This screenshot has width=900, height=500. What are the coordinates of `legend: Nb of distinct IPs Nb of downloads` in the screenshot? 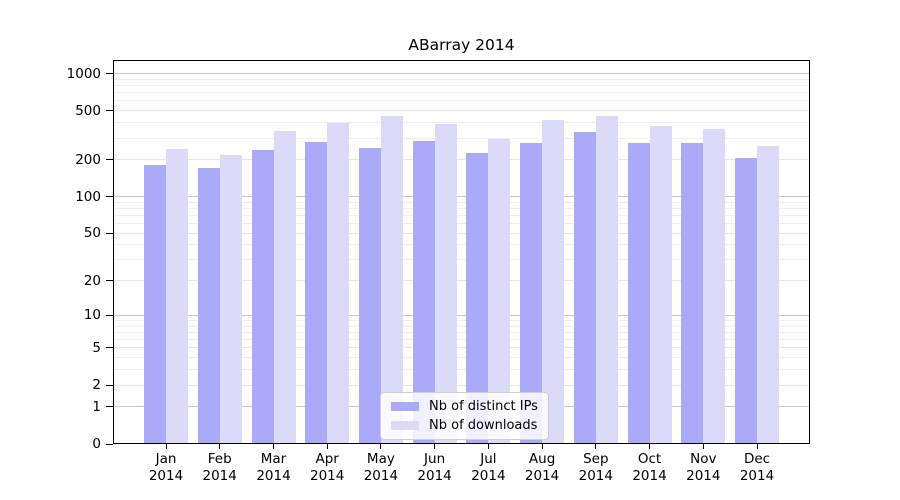 It's located at (464, 416).